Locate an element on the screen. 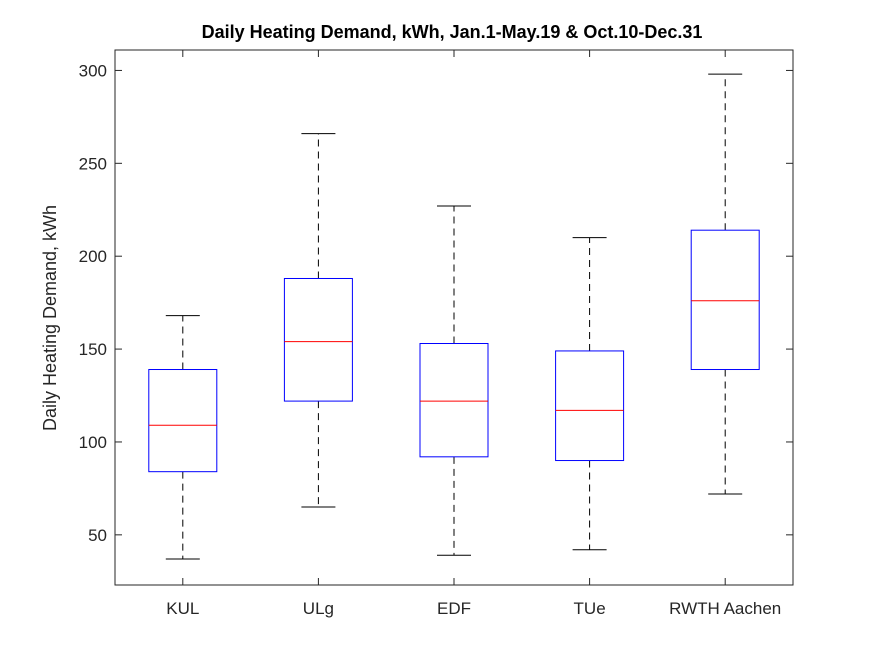 This screenshot has width=875, height=656. y-tick-label: 250 is located at coordinates (93, 163).